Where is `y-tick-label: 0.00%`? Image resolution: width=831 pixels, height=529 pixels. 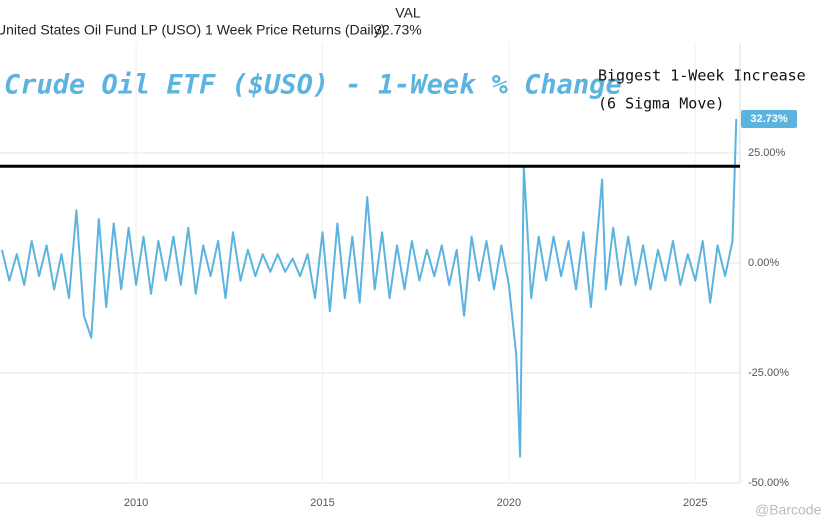 y-tick-label: 0.00% is located at coordinates (763, 263).